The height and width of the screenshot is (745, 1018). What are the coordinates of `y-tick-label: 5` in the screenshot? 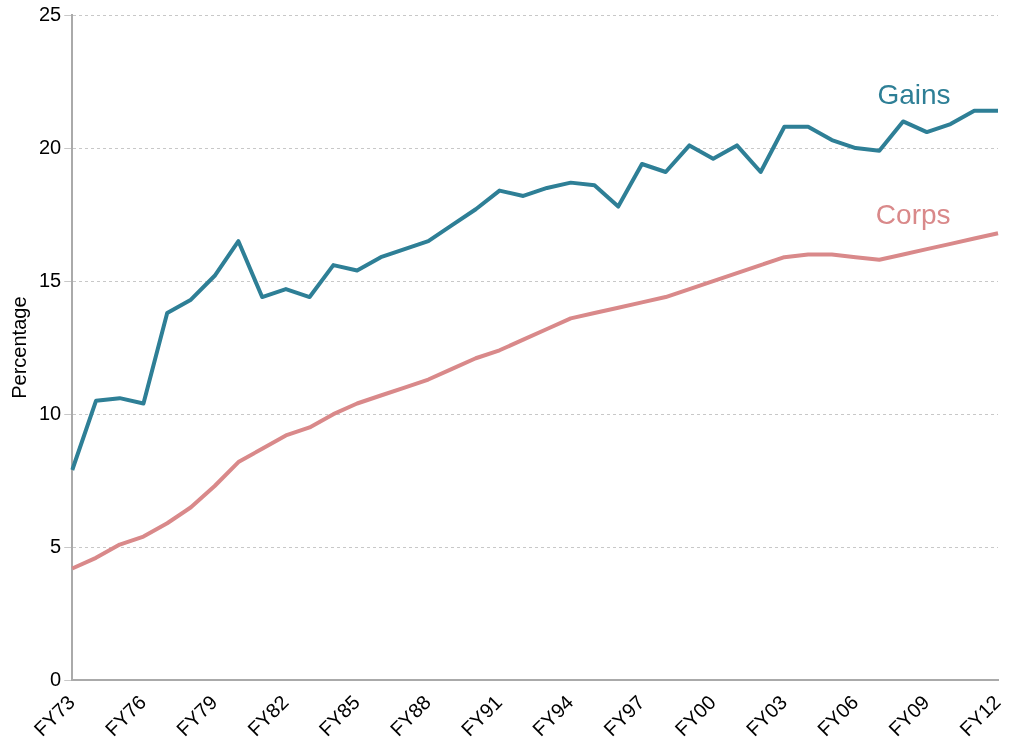 It's located at (56, 545).